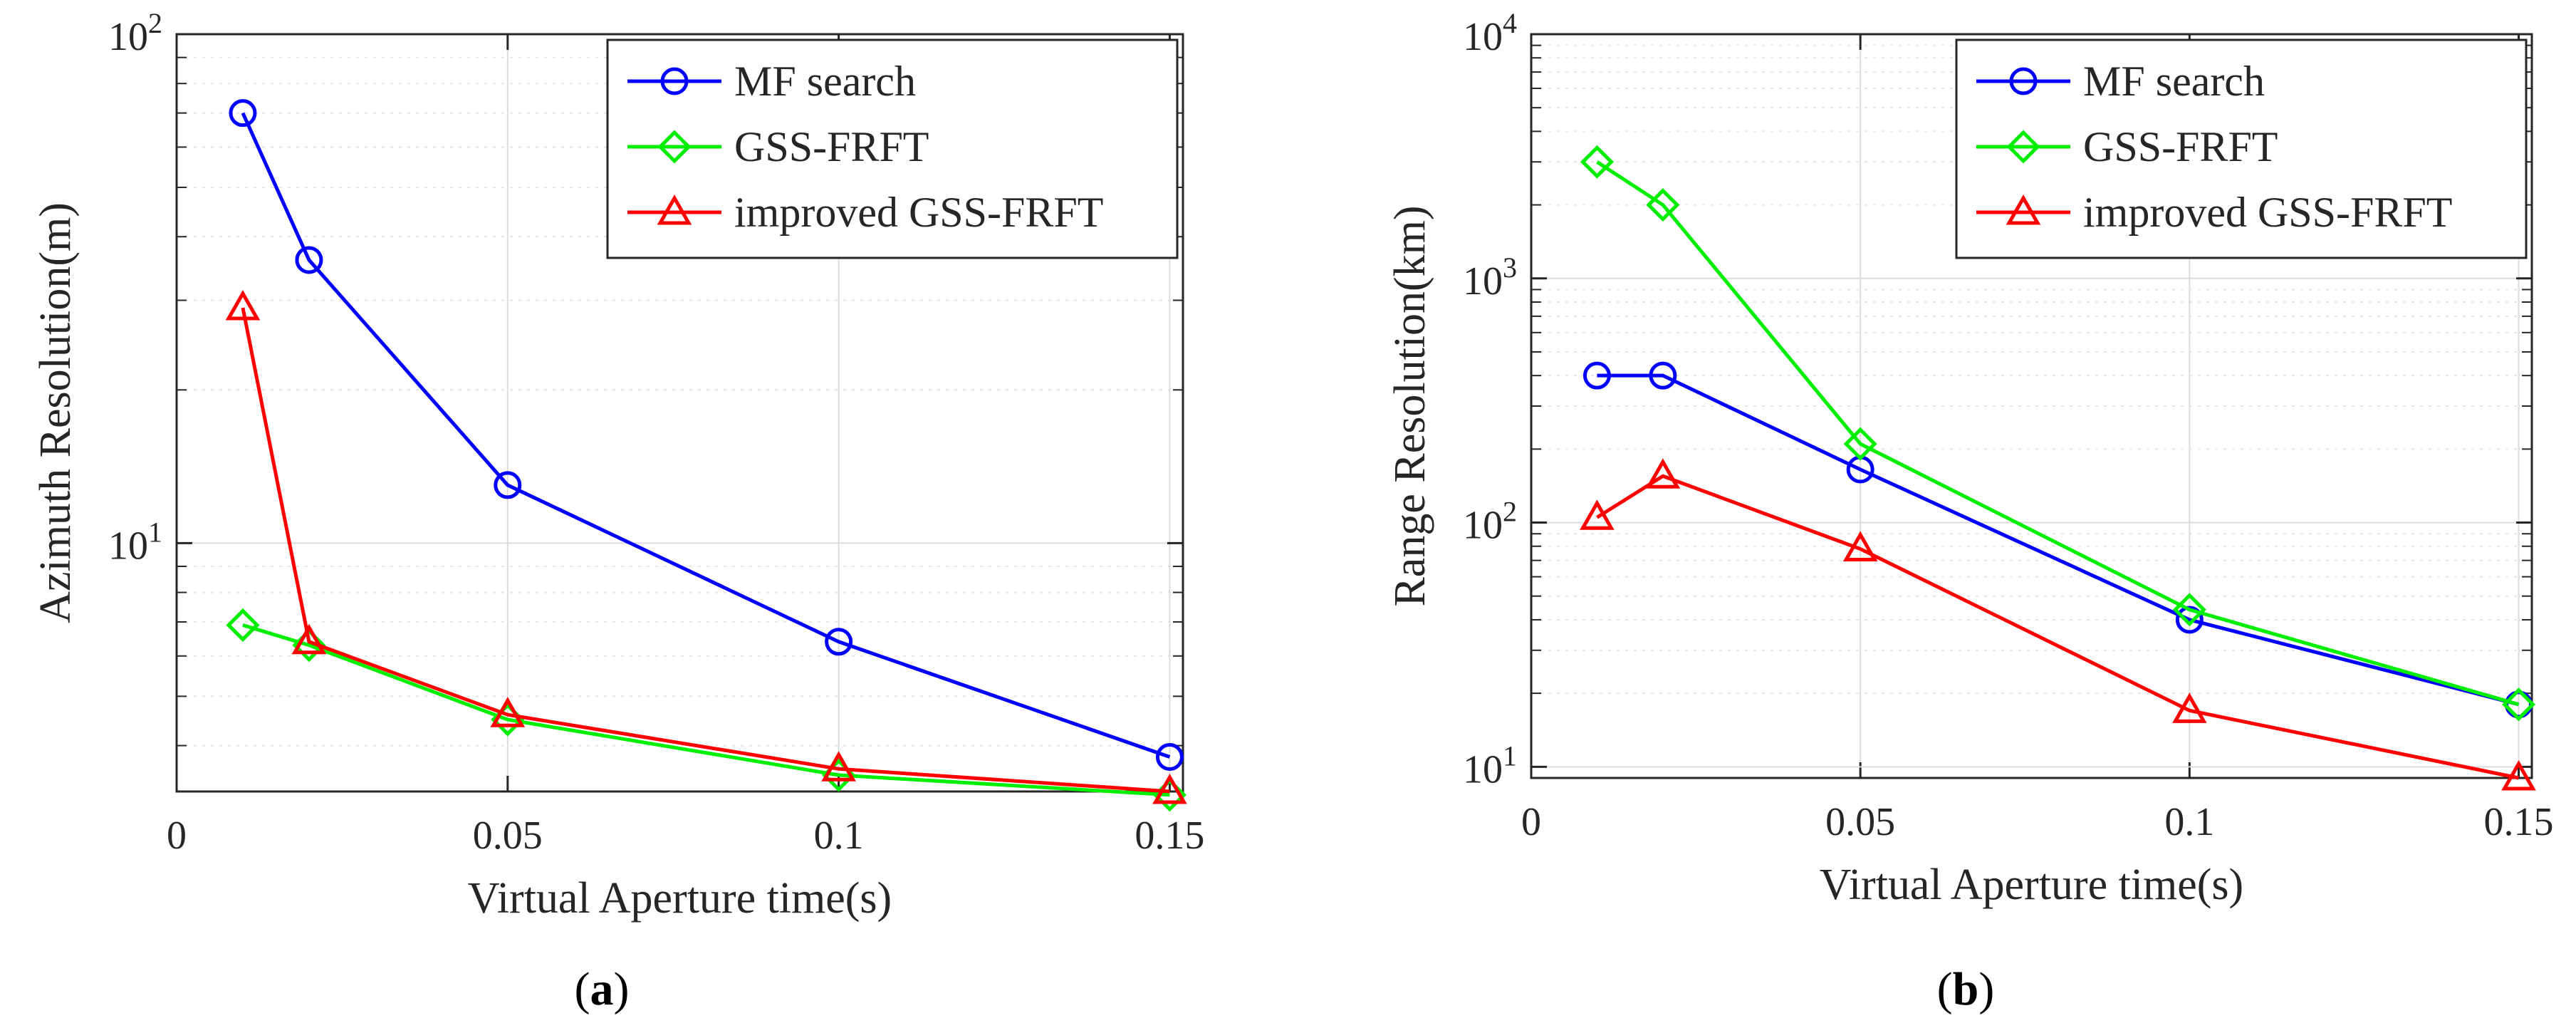 This screenshot has width=2576, height=1033. What do you see at coordinates (56, 413) in the screenshot?
I see `y-axis-label: Azimuth Resolution(m)` at bounding box center [56, 413].